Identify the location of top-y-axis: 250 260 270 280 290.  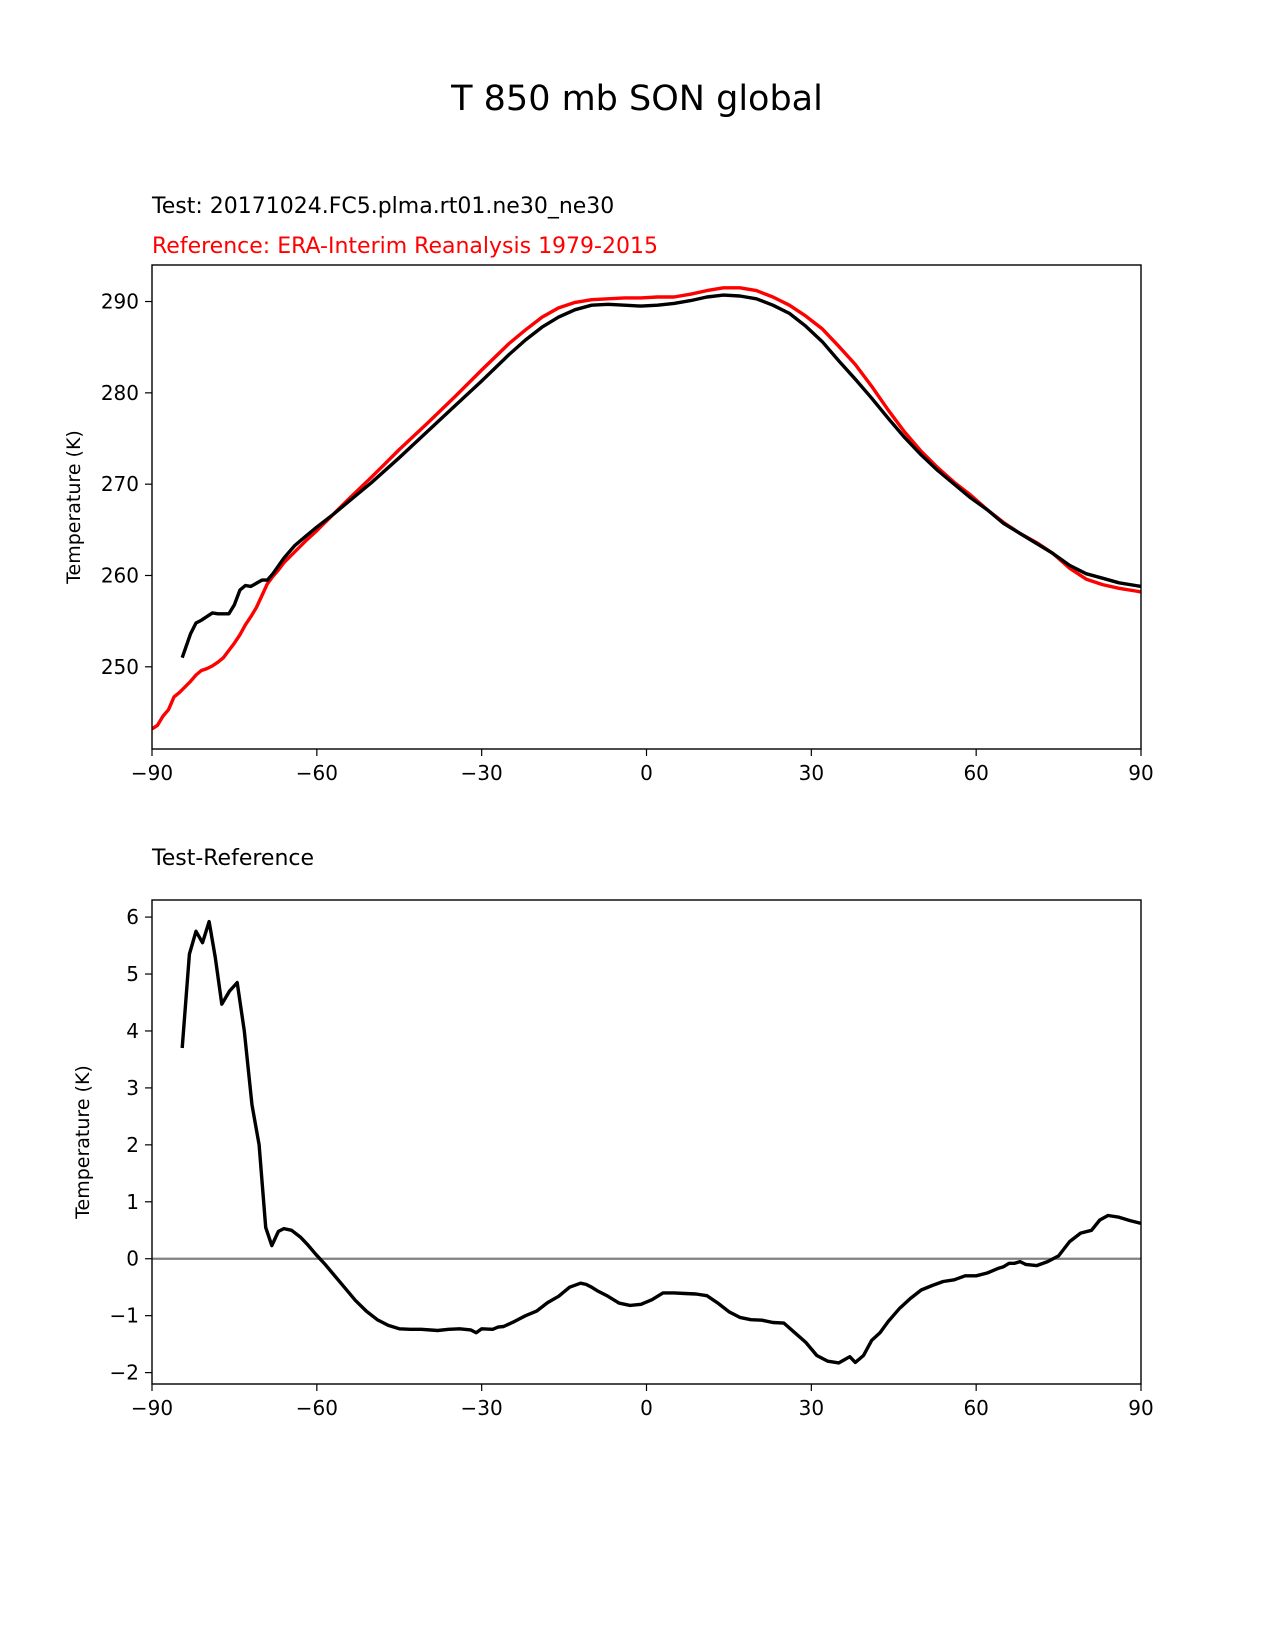
(126, 484).